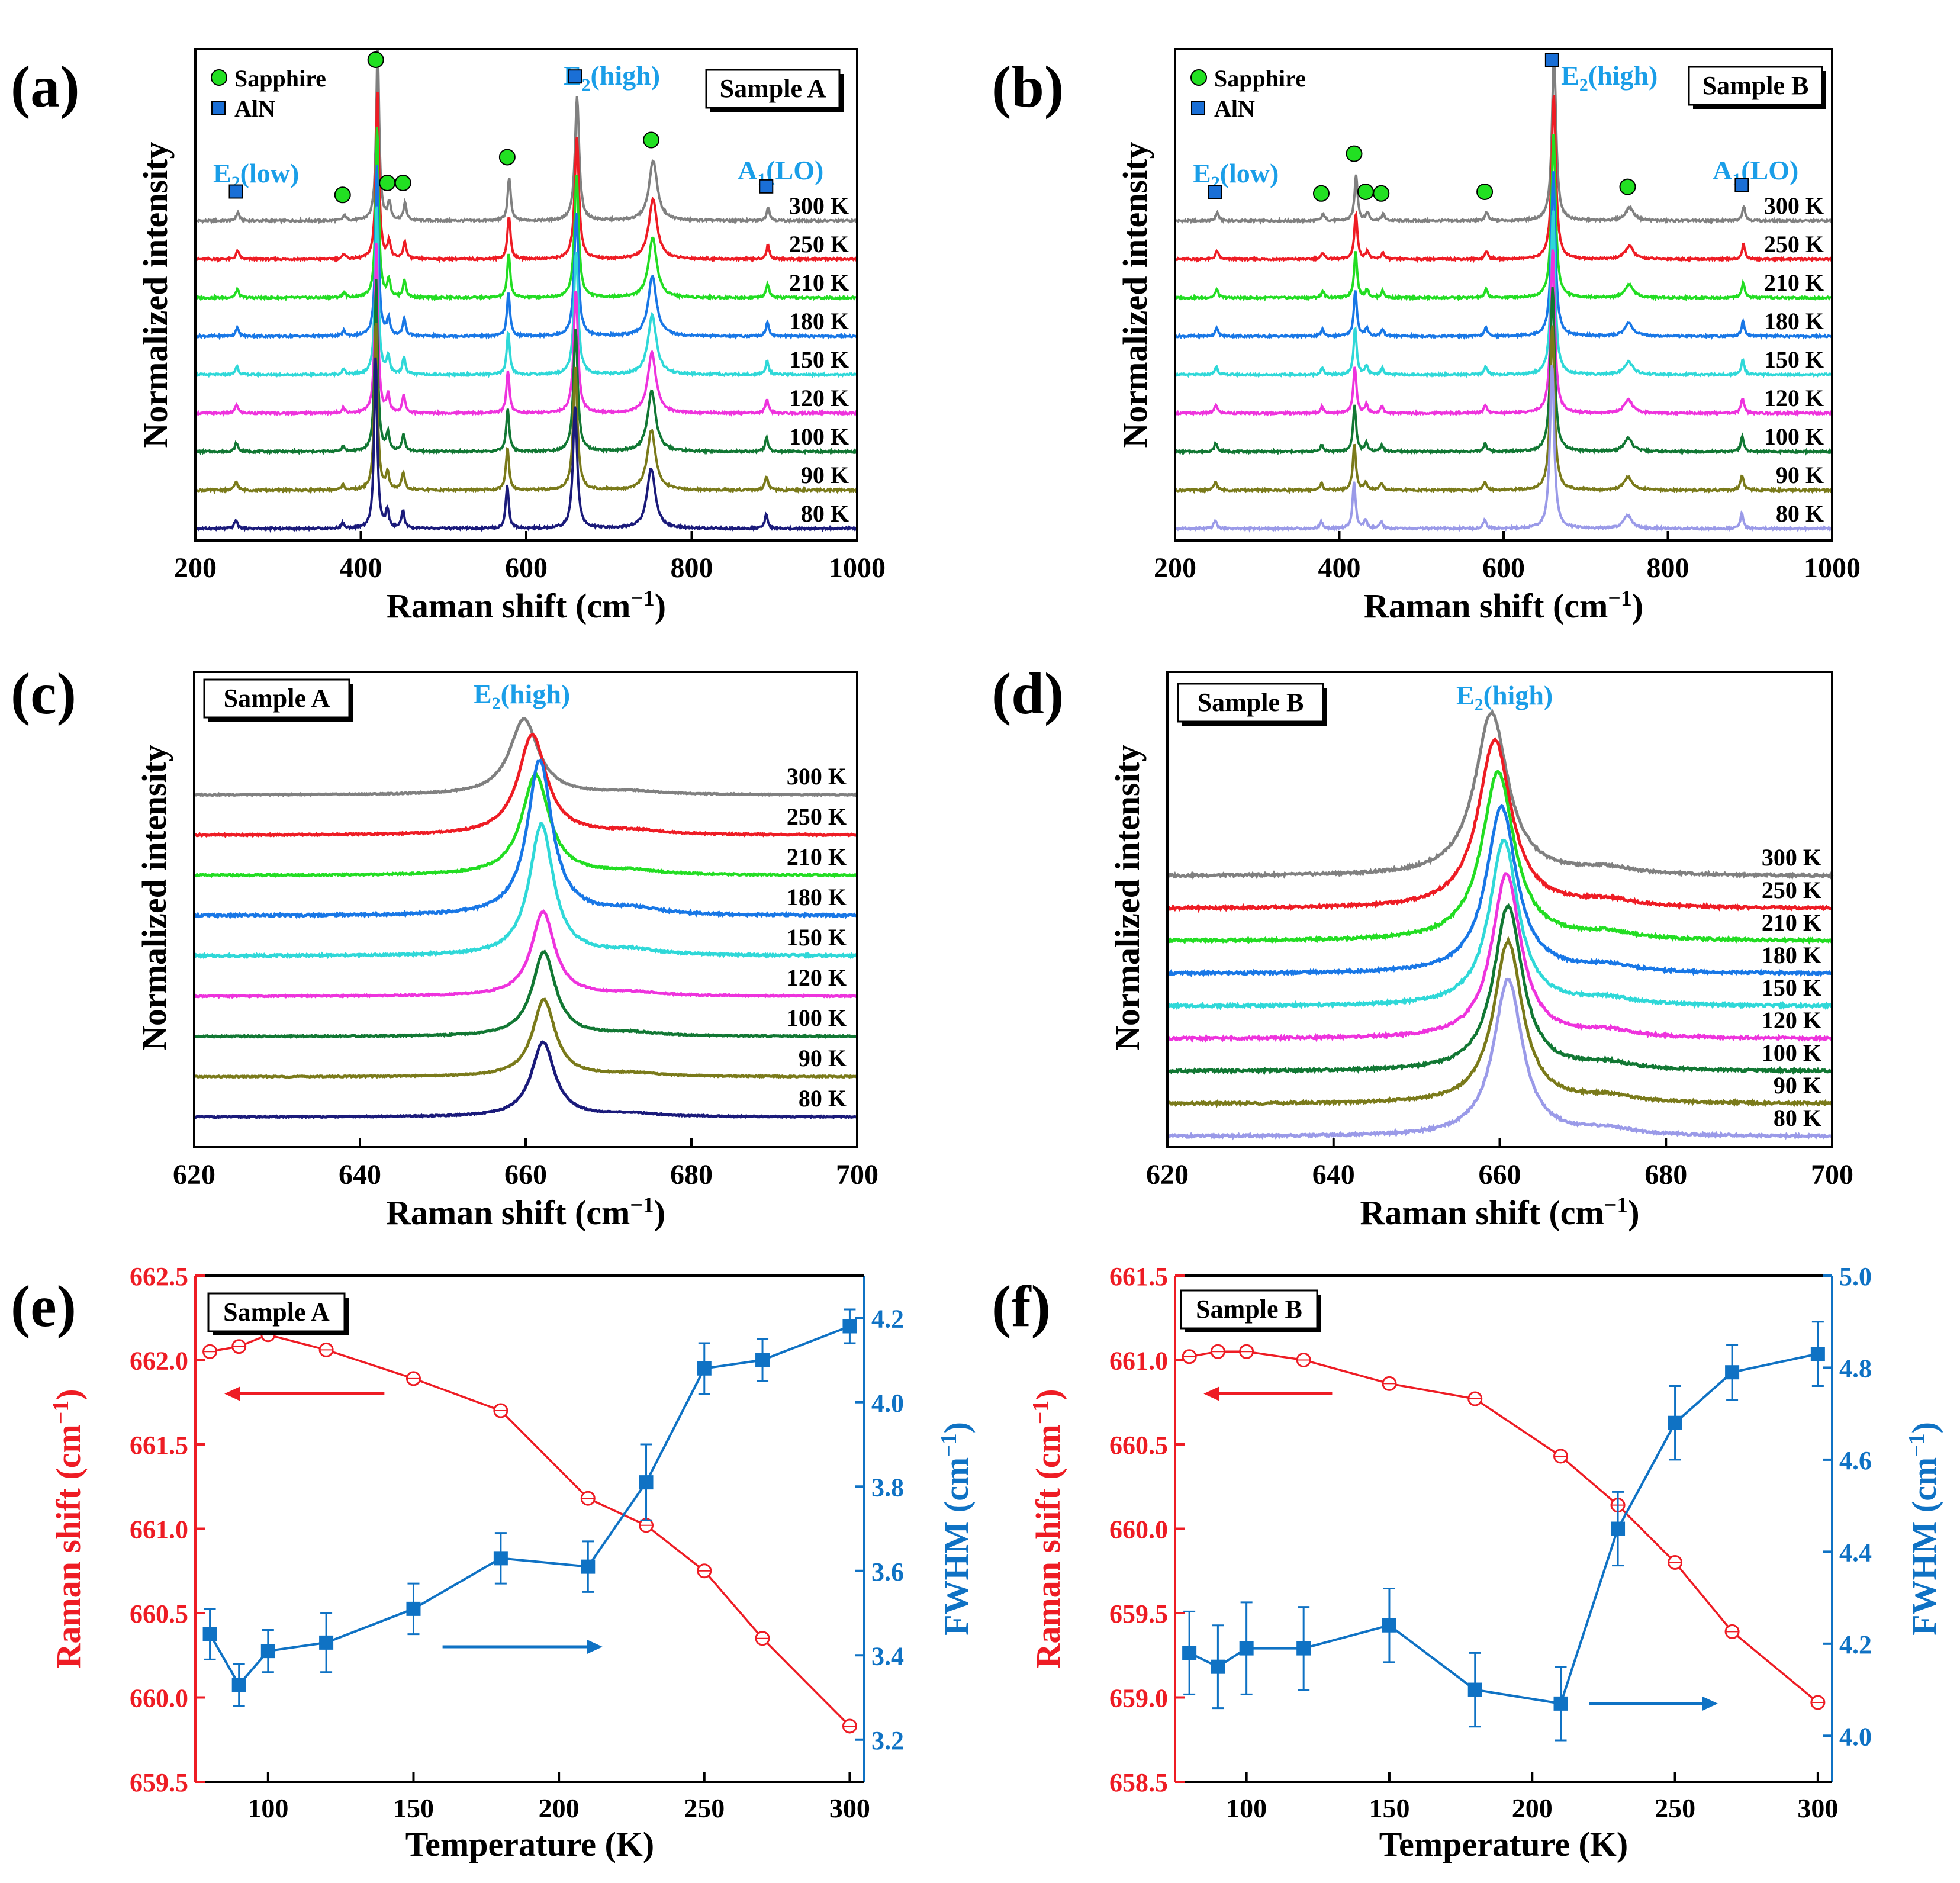  I want to click on panel-label: (d), so click(1028, 694).